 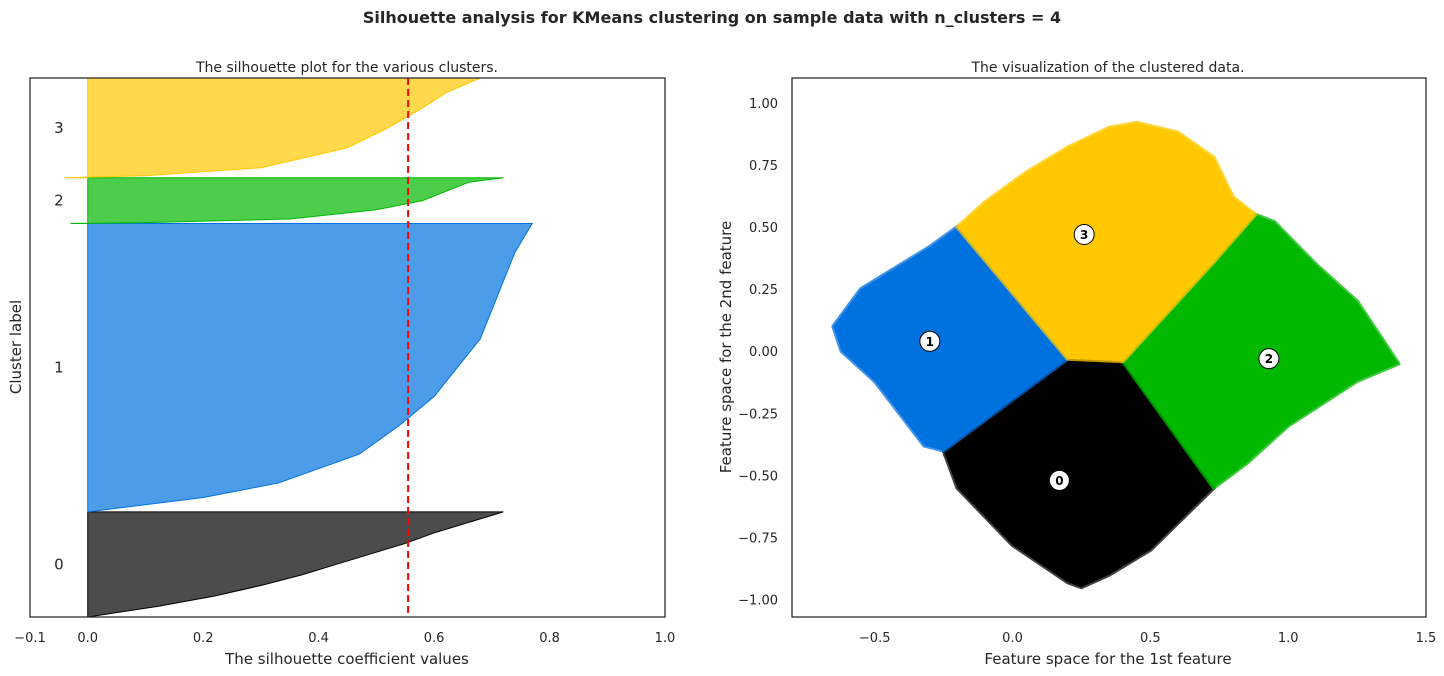 I want to click on scatter-x-tick: 1.5, so click(x=1426, y=638).